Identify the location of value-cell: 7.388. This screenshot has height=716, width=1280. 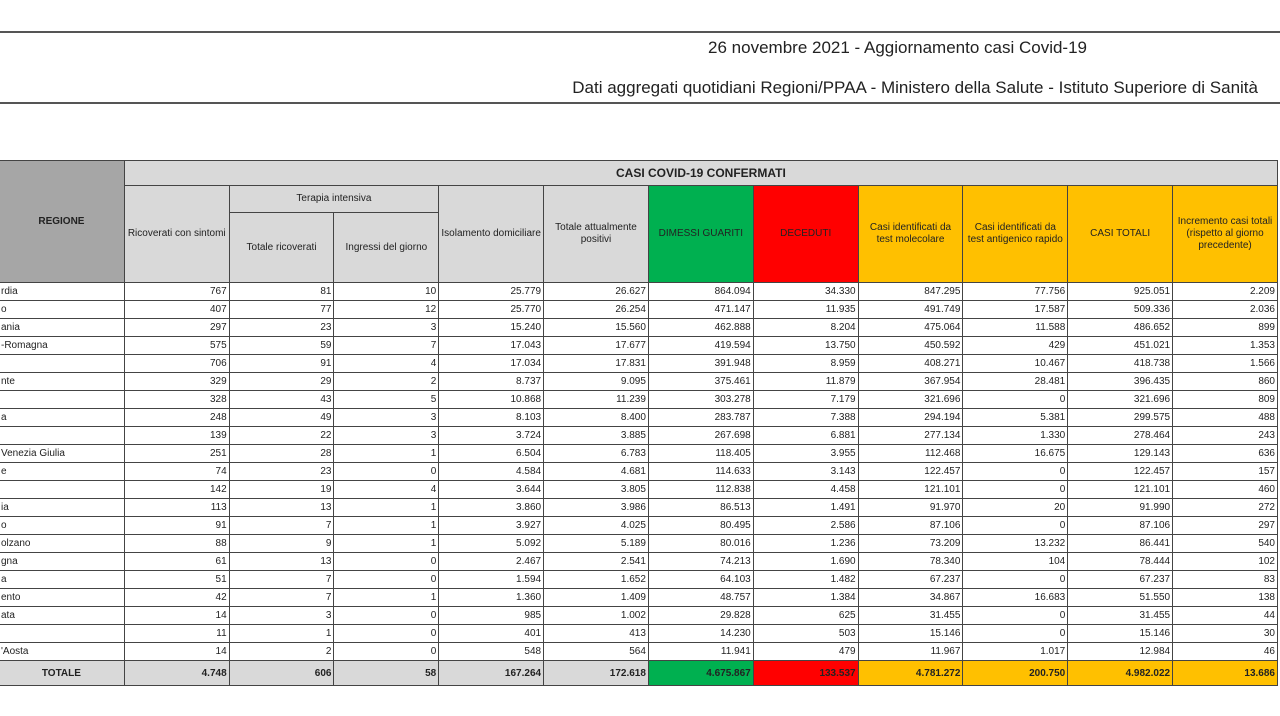
(805, 417).